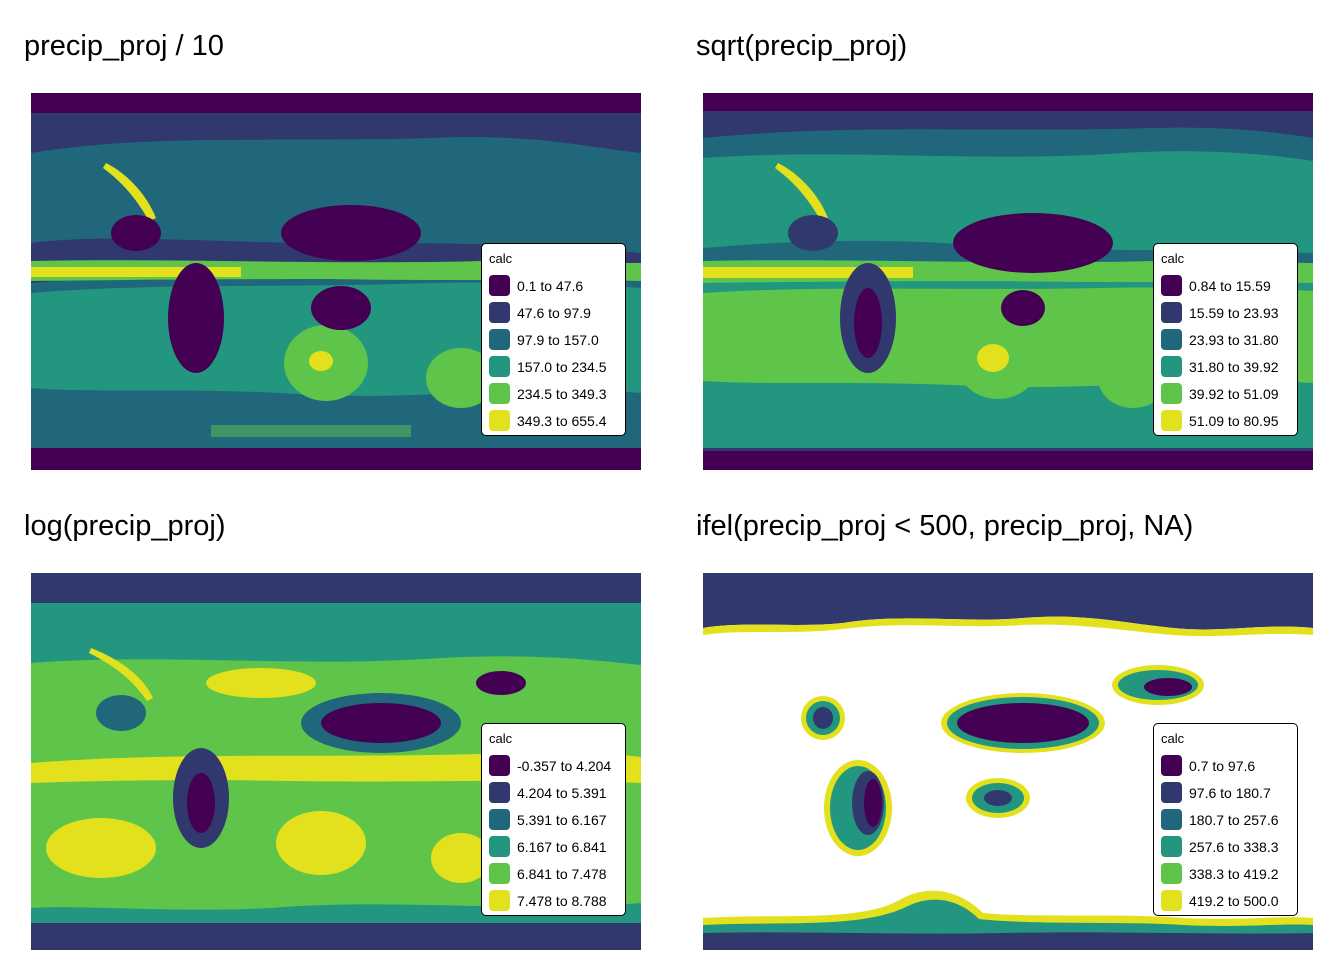 The height and width of the screenshot is (960, 1344). What do you see at coordinates (564, 765) in the screenshot?
I see `legend-label: -0.357 to 4.204` at bounding box center [564, 765].